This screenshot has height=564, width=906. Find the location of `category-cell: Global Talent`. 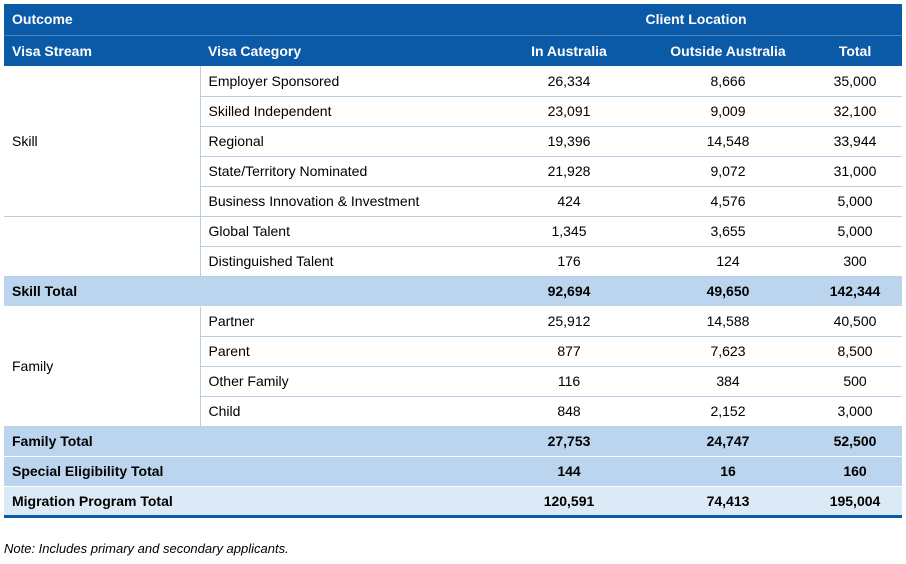

category-cell: Global Talent is located at coordinates (344, 231).